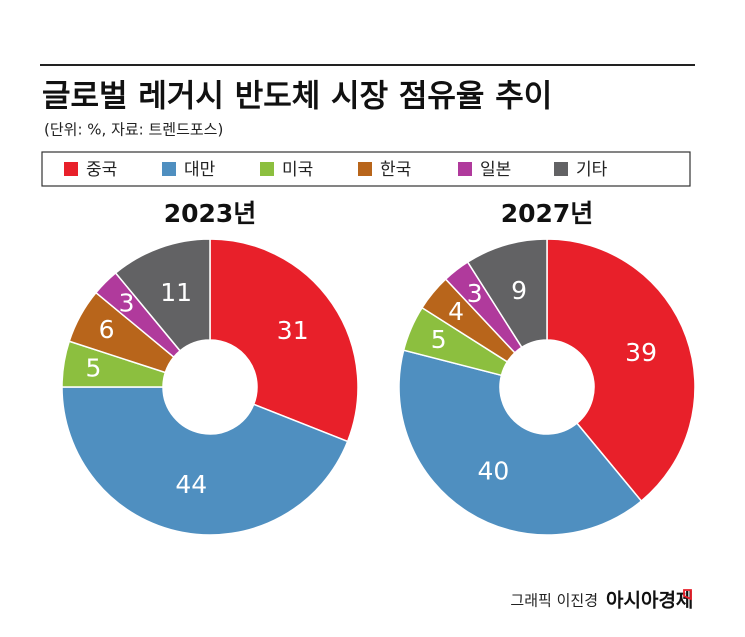 This screenshot has width=745, height=637. Describe the element at coordinates (494, 470) in the screenshot. I see `data-label: 40` at that location.